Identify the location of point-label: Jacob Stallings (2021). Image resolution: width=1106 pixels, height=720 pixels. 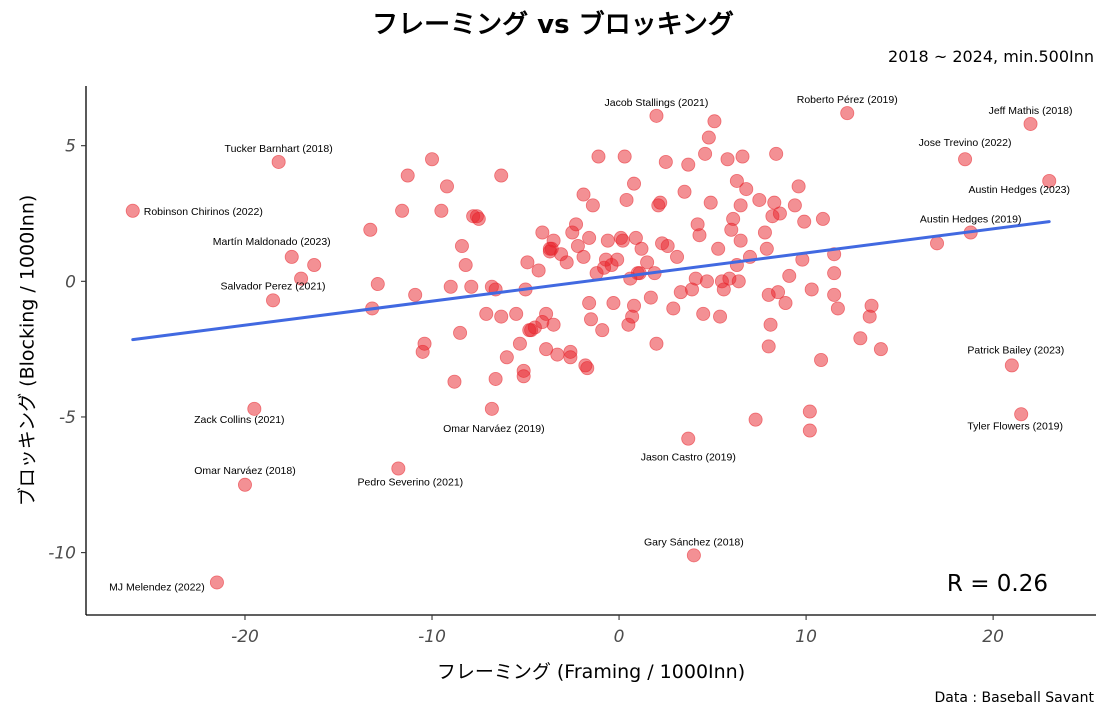
(657, 103).